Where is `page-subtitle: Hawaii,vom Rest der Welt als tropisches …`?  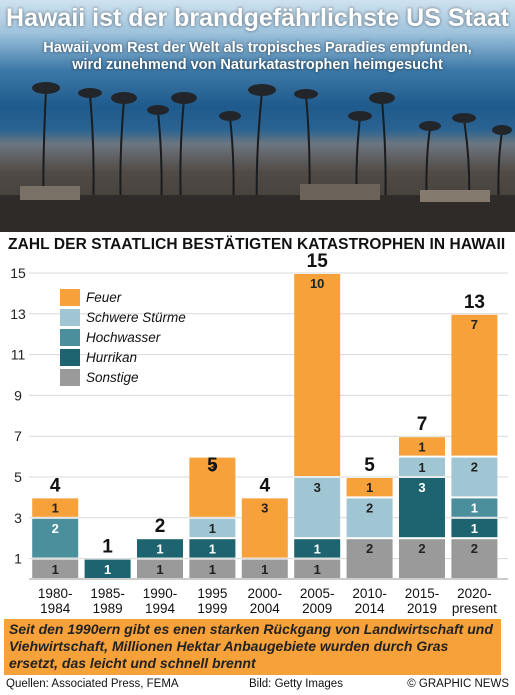
page-subtitle: Hawaii,vom Rest der Welt als tropisches … is located at coordinates (257, 57).